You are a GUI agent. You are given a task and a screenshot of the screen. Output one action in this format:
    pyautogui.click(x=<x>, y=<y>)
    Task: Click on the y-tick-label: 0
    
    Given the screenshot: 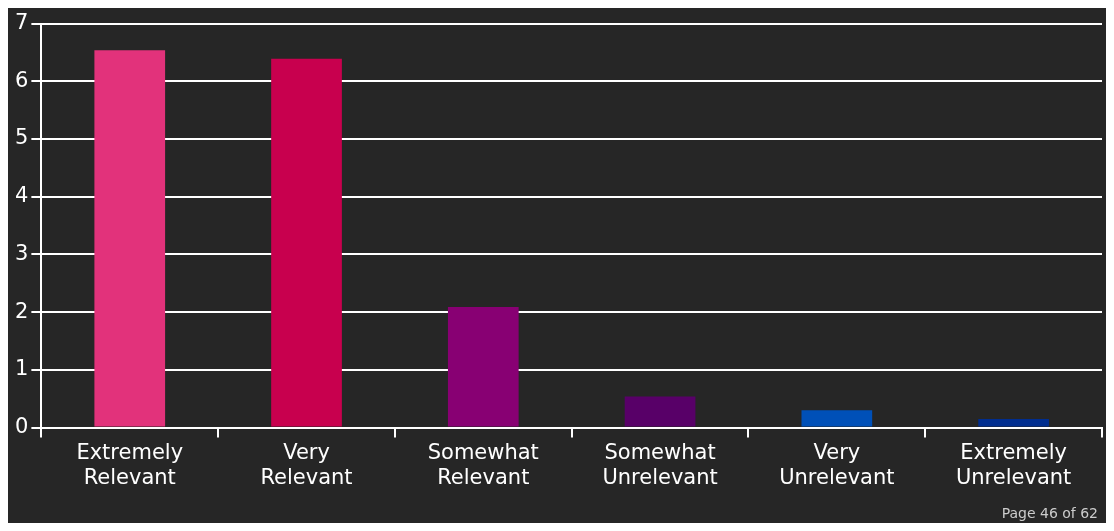 What is the action you would take?
    pyautogui.click(x=21, y=426)
    